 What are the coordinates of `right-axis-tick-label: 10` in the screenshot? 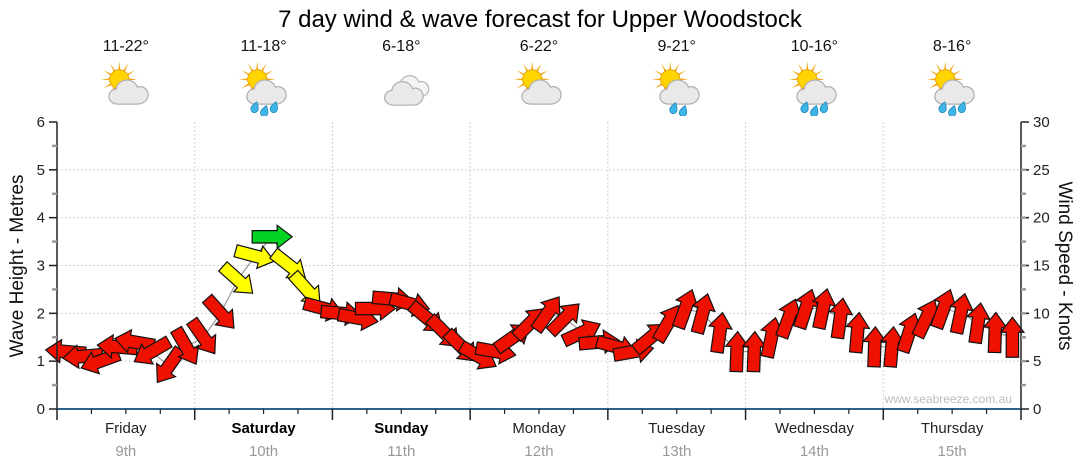 It's located at (1041, 313).